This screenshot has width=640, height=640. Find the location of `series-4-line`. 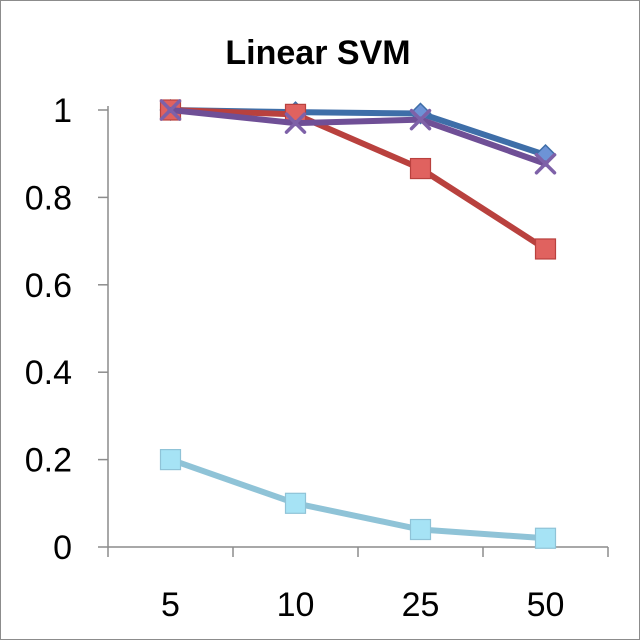

series-4-line is located at coordinates (358, 499).